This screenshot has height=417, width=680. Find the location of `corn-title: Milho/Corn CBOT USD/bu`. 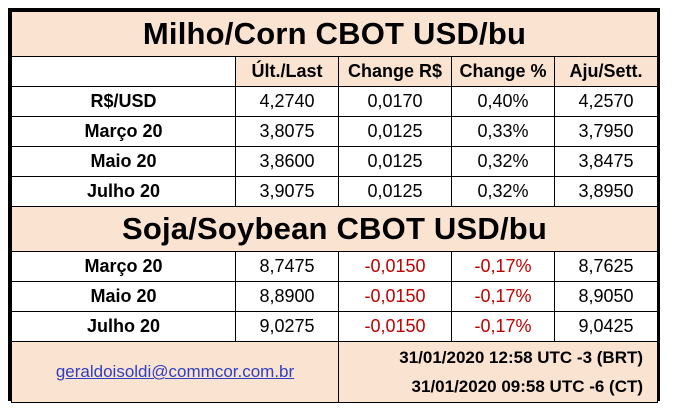

corn-title: Milho/Corn CBOT USD/bu is located at coordinates (334, 34).